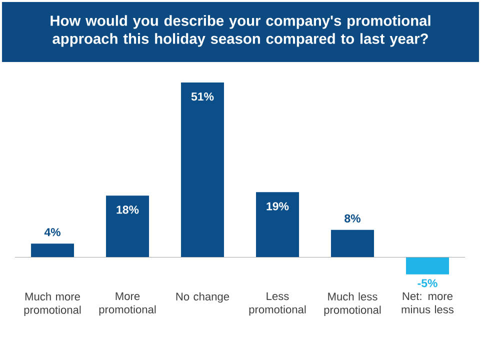 The height and width of the screenshot is (348, 481). Describe the element at coordinates (352, 218) in the screenshot. I see `data-label: 8%` at that location.